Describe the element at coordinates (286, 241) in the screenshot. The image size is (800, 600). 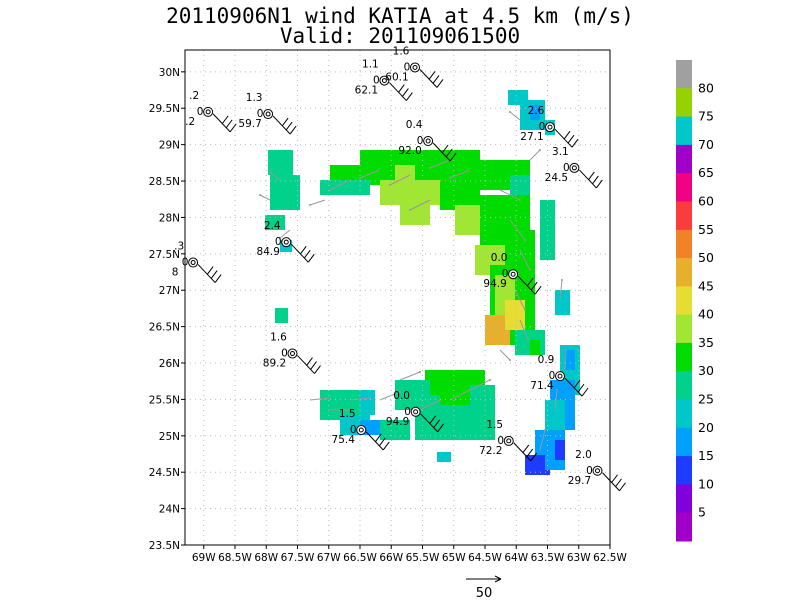
I see `station-marker: 2.4 084.9` at that location.